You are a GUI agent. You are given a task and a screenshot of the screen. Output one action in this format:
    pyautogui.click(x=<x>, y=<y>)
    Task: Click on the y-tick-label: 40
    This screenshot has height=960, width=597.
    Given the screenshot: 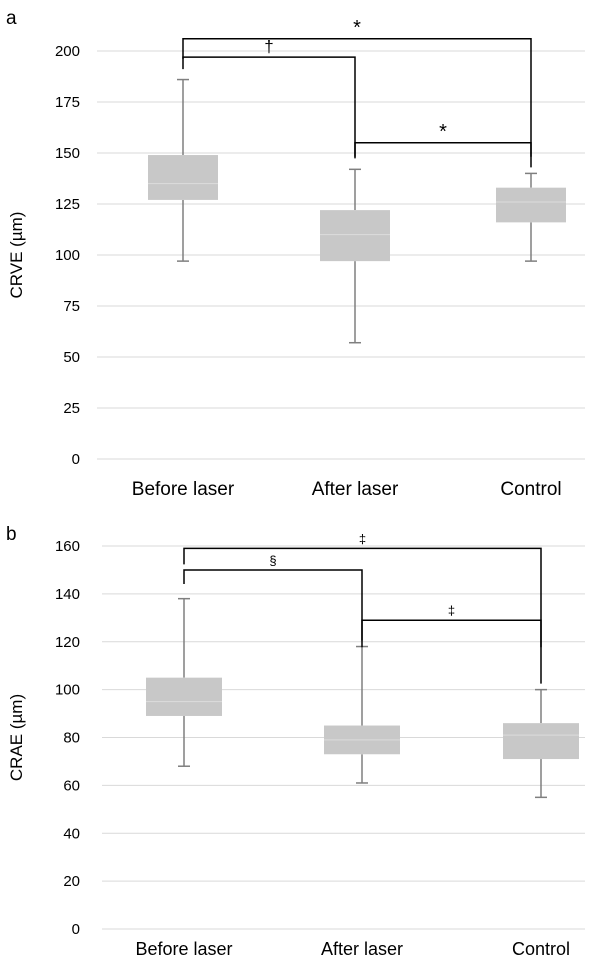 What is the action you would take?
    pyautogui.click(x=71, y=833)
    